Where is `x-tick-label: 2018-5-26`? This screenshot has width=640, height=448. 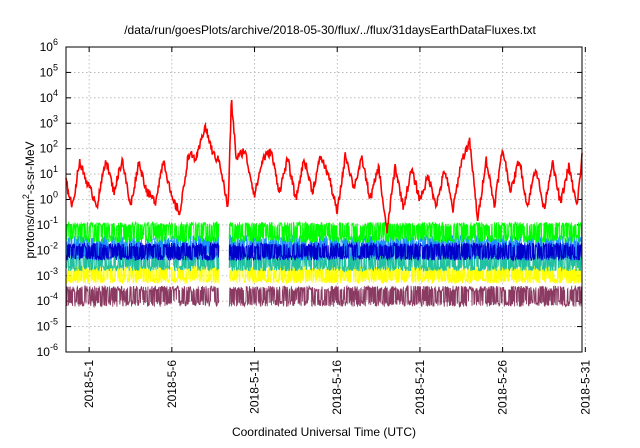 x-tick-label: 2018-5-26 is located at coordinates (503, 387).